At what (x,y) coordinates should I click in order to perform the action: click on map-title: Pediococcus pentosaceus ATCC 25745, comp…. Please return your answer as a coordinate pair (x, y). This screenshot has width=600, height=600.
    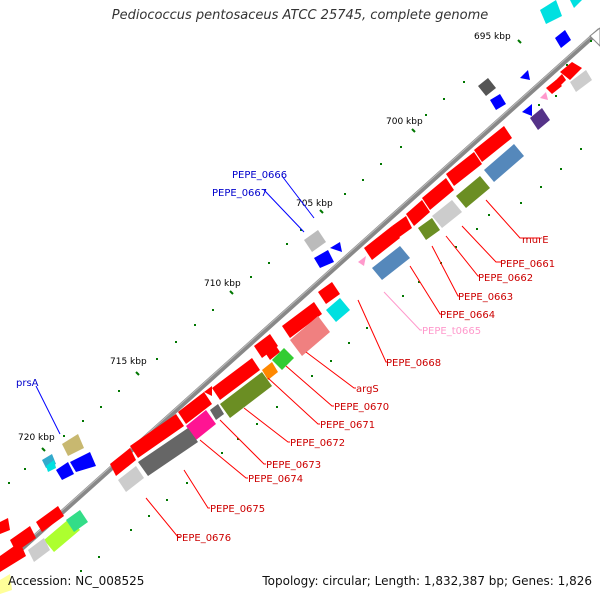
    Looking at the image, I should click on (300, 15).